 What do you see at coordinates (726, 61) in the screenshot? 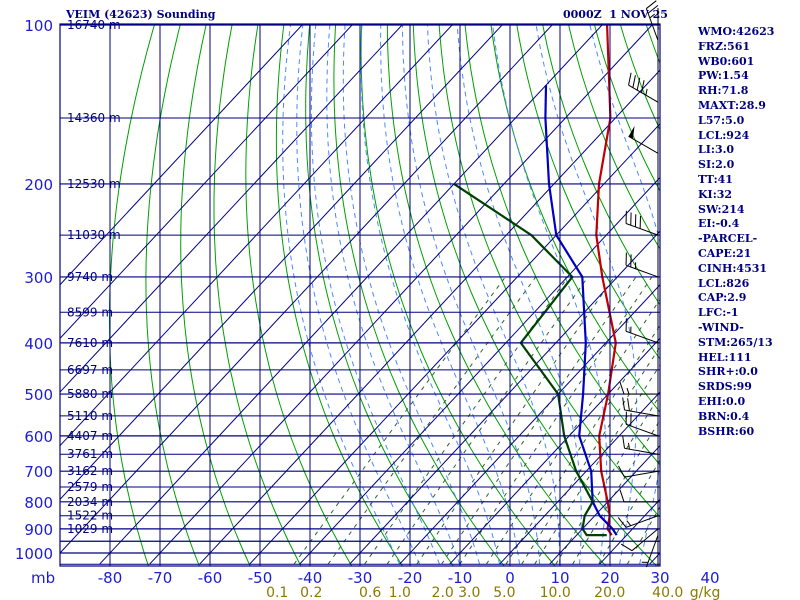
I see `stat-item: WB0:601` at bounding box center [726, 61].